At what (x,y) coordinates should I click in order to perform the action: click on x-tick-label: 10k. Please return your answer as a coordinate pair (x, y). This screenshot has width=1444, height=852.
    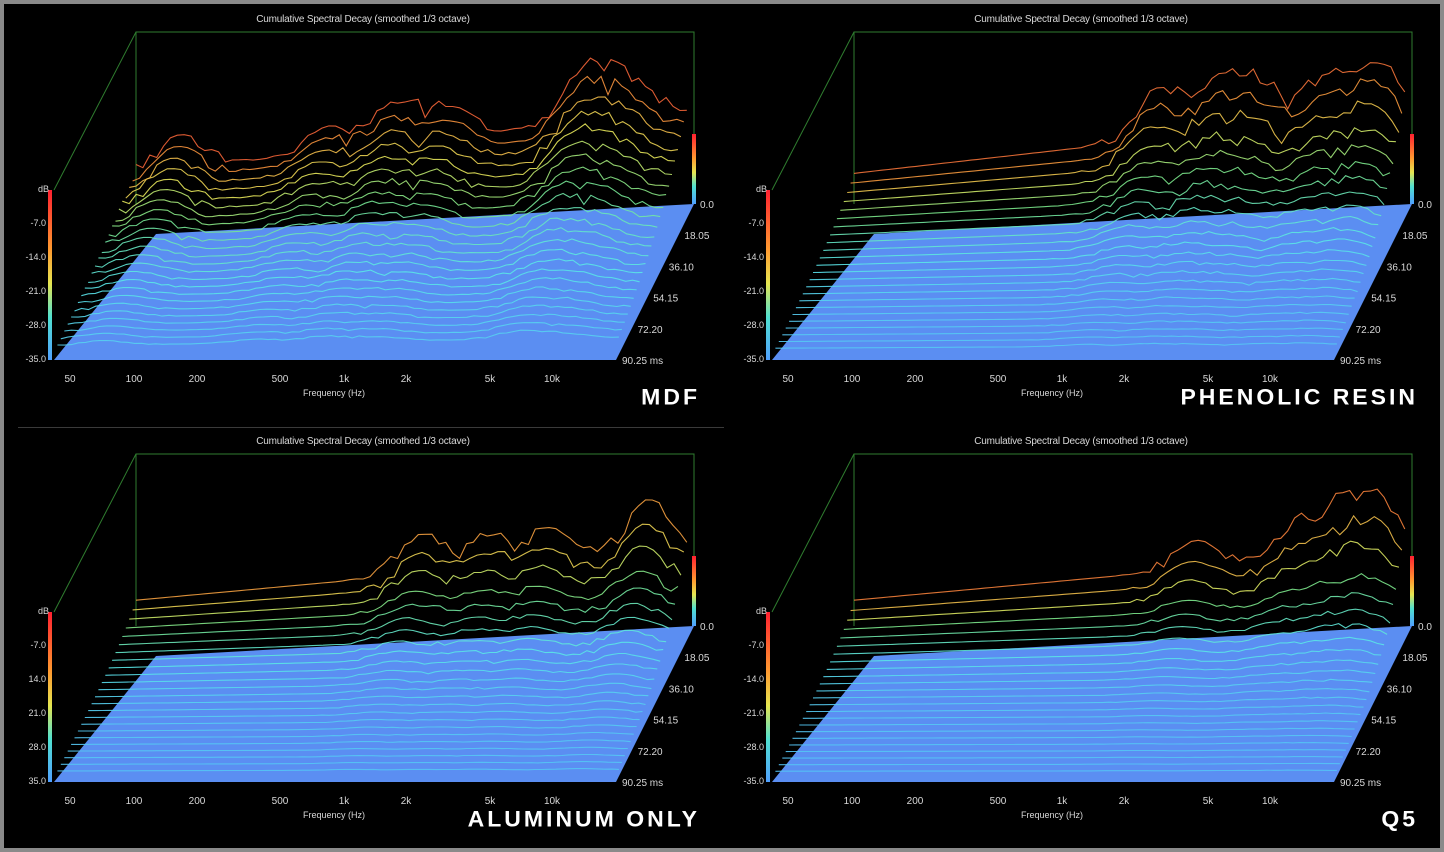
    Looking at the image, I should click on (1270, 801).